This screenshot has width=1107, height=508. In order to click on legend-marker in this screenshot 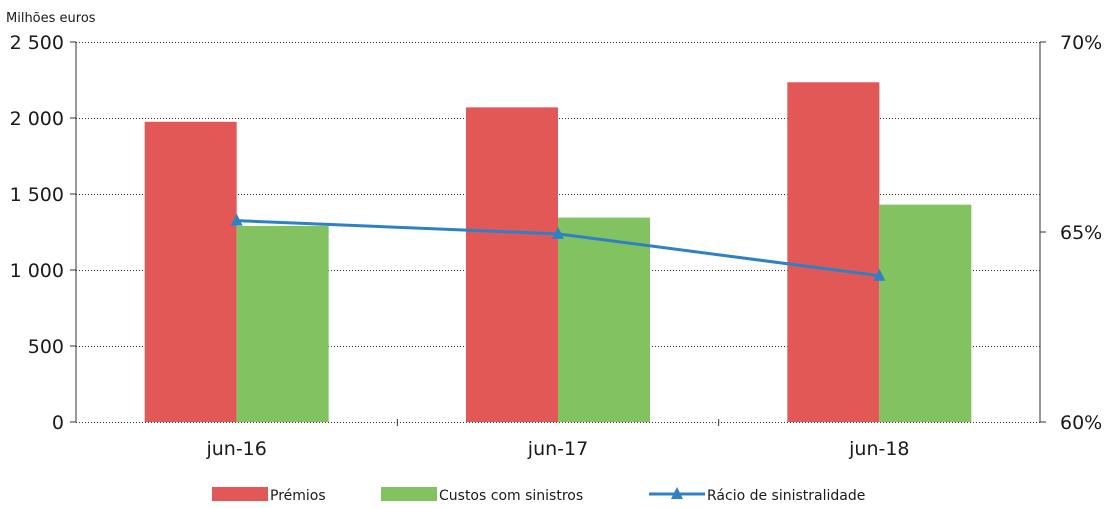, I will do `click(677, 493)`.